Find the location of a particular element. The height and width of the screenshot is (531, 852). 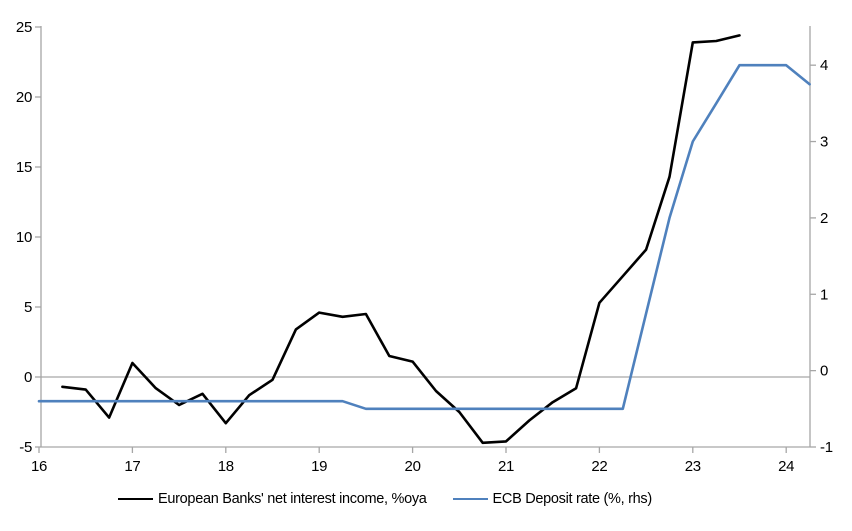

legend-item-deposit-rate: ECB Deposit rate (%, rhs) is located at coordinates (552, 499).